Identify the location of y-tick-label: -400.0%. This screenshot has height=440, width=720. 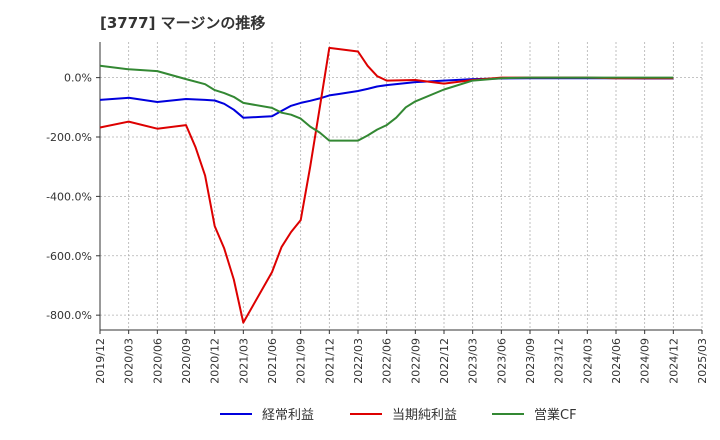
(69, 196).